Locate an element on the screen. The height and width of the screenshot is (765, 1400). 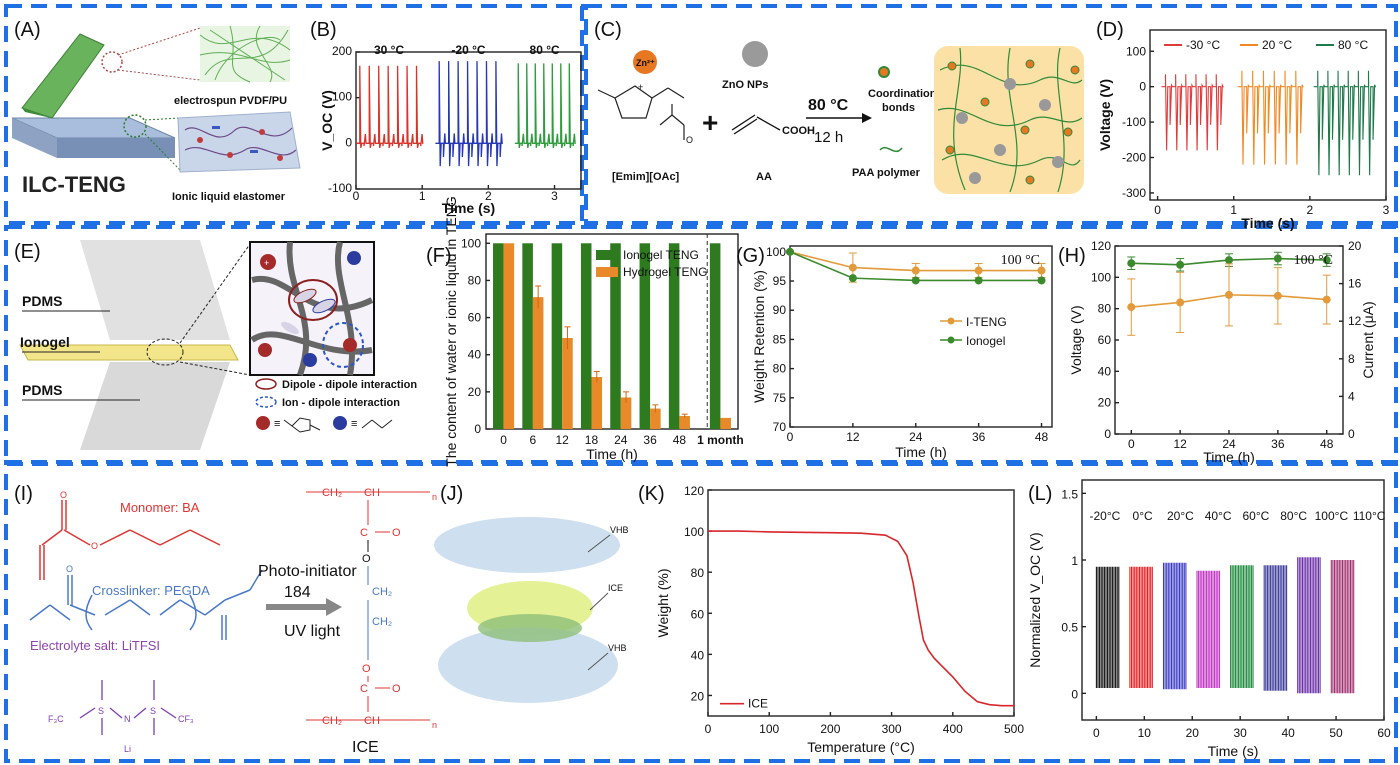
voc-block-60°C is located at coordinates (1242, 626).